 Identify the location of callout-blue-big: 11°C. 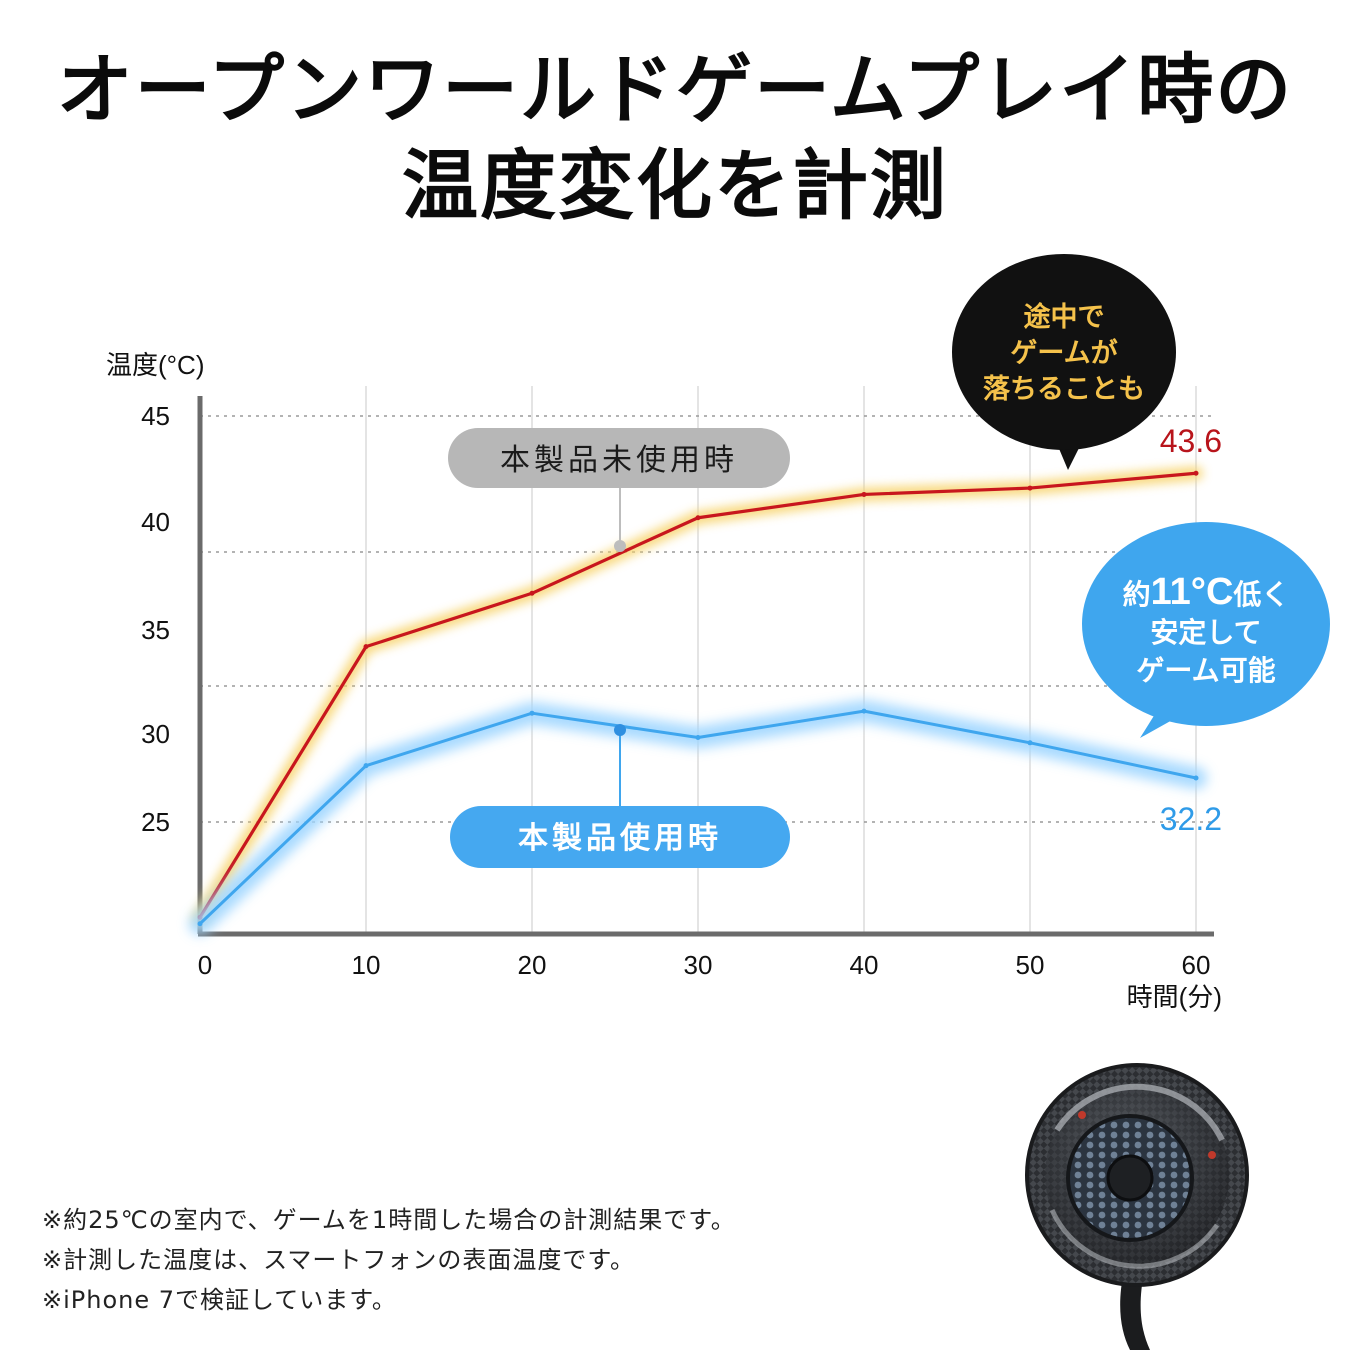
(1192, 592).